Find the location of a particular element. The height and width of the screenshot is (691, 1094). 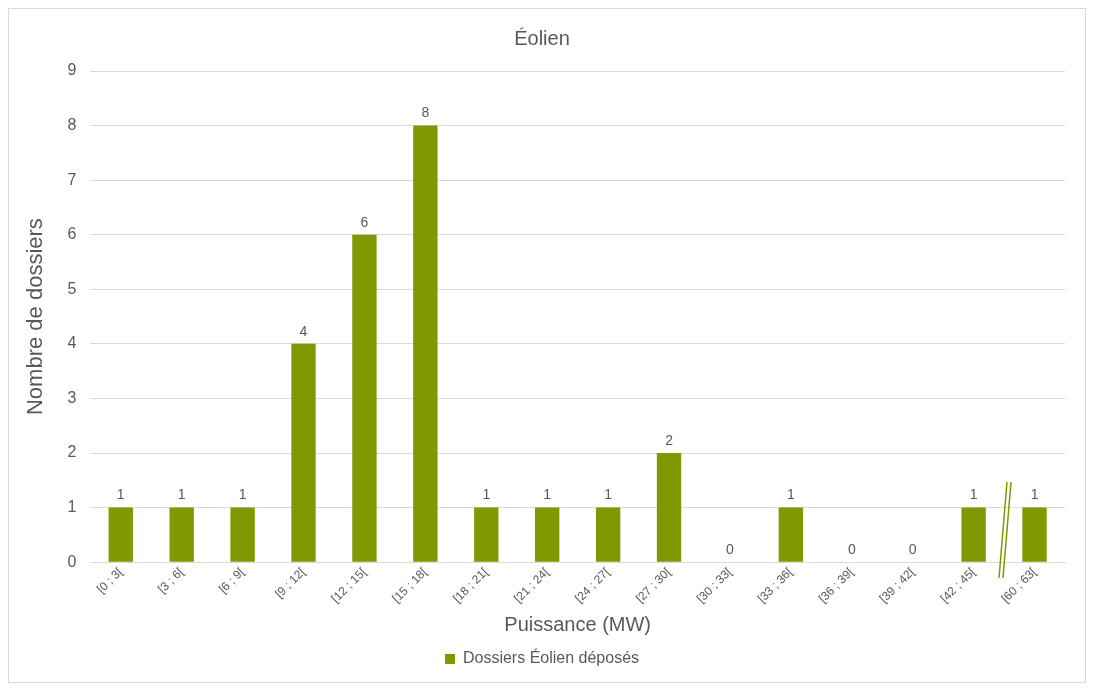

y-tick-label: 7 is located at coordinates (72, 179).